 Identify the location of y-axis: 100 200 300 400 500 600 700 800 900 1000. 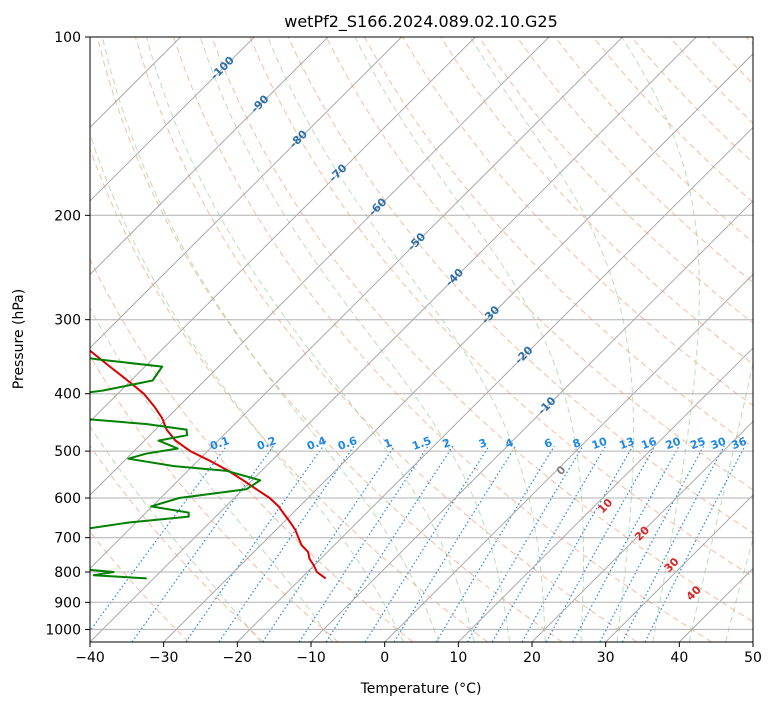
(67, 334).